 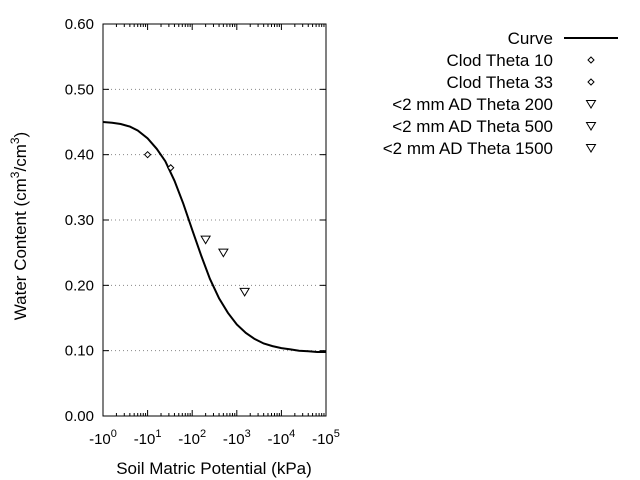 What do you see at coordinates (20, 157) in the screenshot?
I see `y-axis-label-mid: /cm` at bounding box center [20, 157].